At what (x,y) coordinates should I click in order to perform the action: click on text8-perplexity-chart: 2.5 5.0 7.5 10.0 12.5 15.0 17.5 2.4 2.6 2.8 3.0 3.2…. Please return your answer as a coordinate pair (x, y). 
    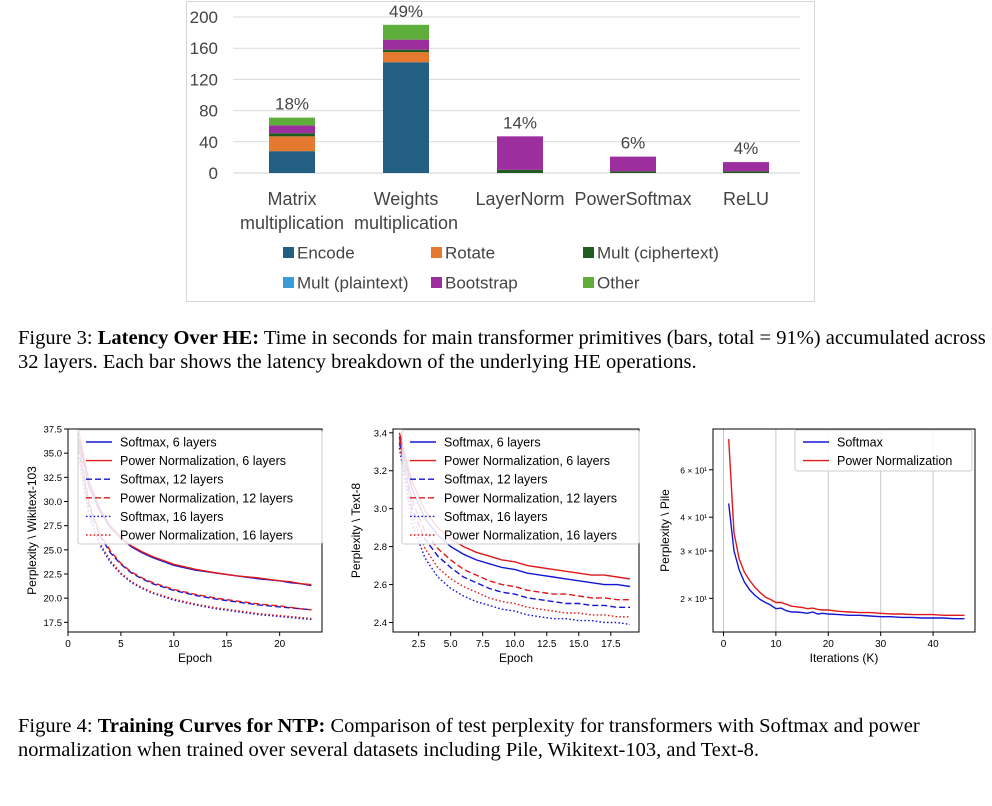
    Looking at the image, I should click on (494, 546).